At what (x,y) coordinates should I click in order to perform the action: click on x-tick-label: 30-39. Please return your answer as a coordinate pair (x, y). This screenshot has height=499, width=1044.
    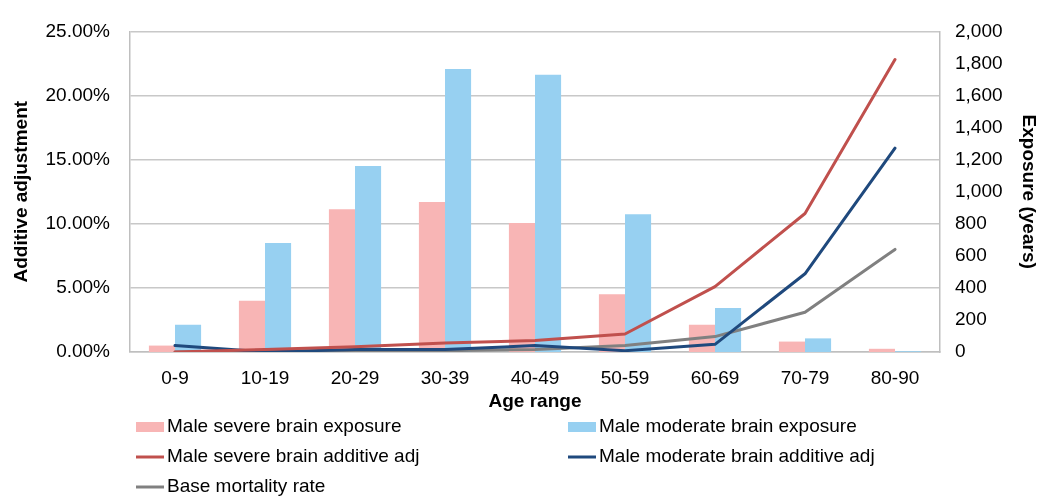
    Looking at the image, I should click on (445, 377).